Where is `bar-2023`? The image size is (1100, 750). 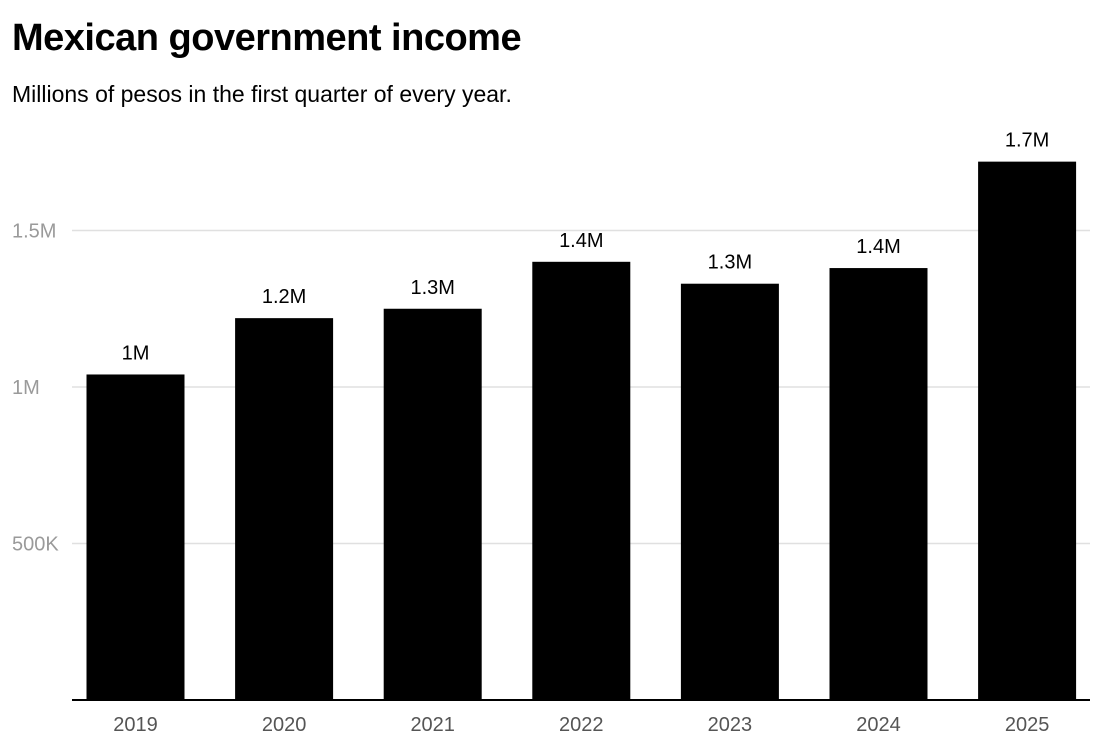 bar-2023 is located at coordinates (729, 491).